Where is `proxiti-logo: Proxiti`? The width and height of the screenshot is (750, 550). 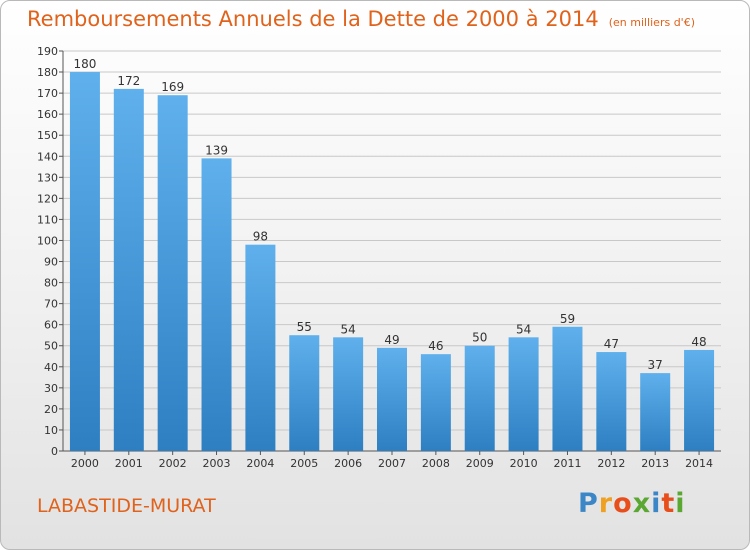 proxiti-logo: Proxiti is located at coordinates (632, 503).